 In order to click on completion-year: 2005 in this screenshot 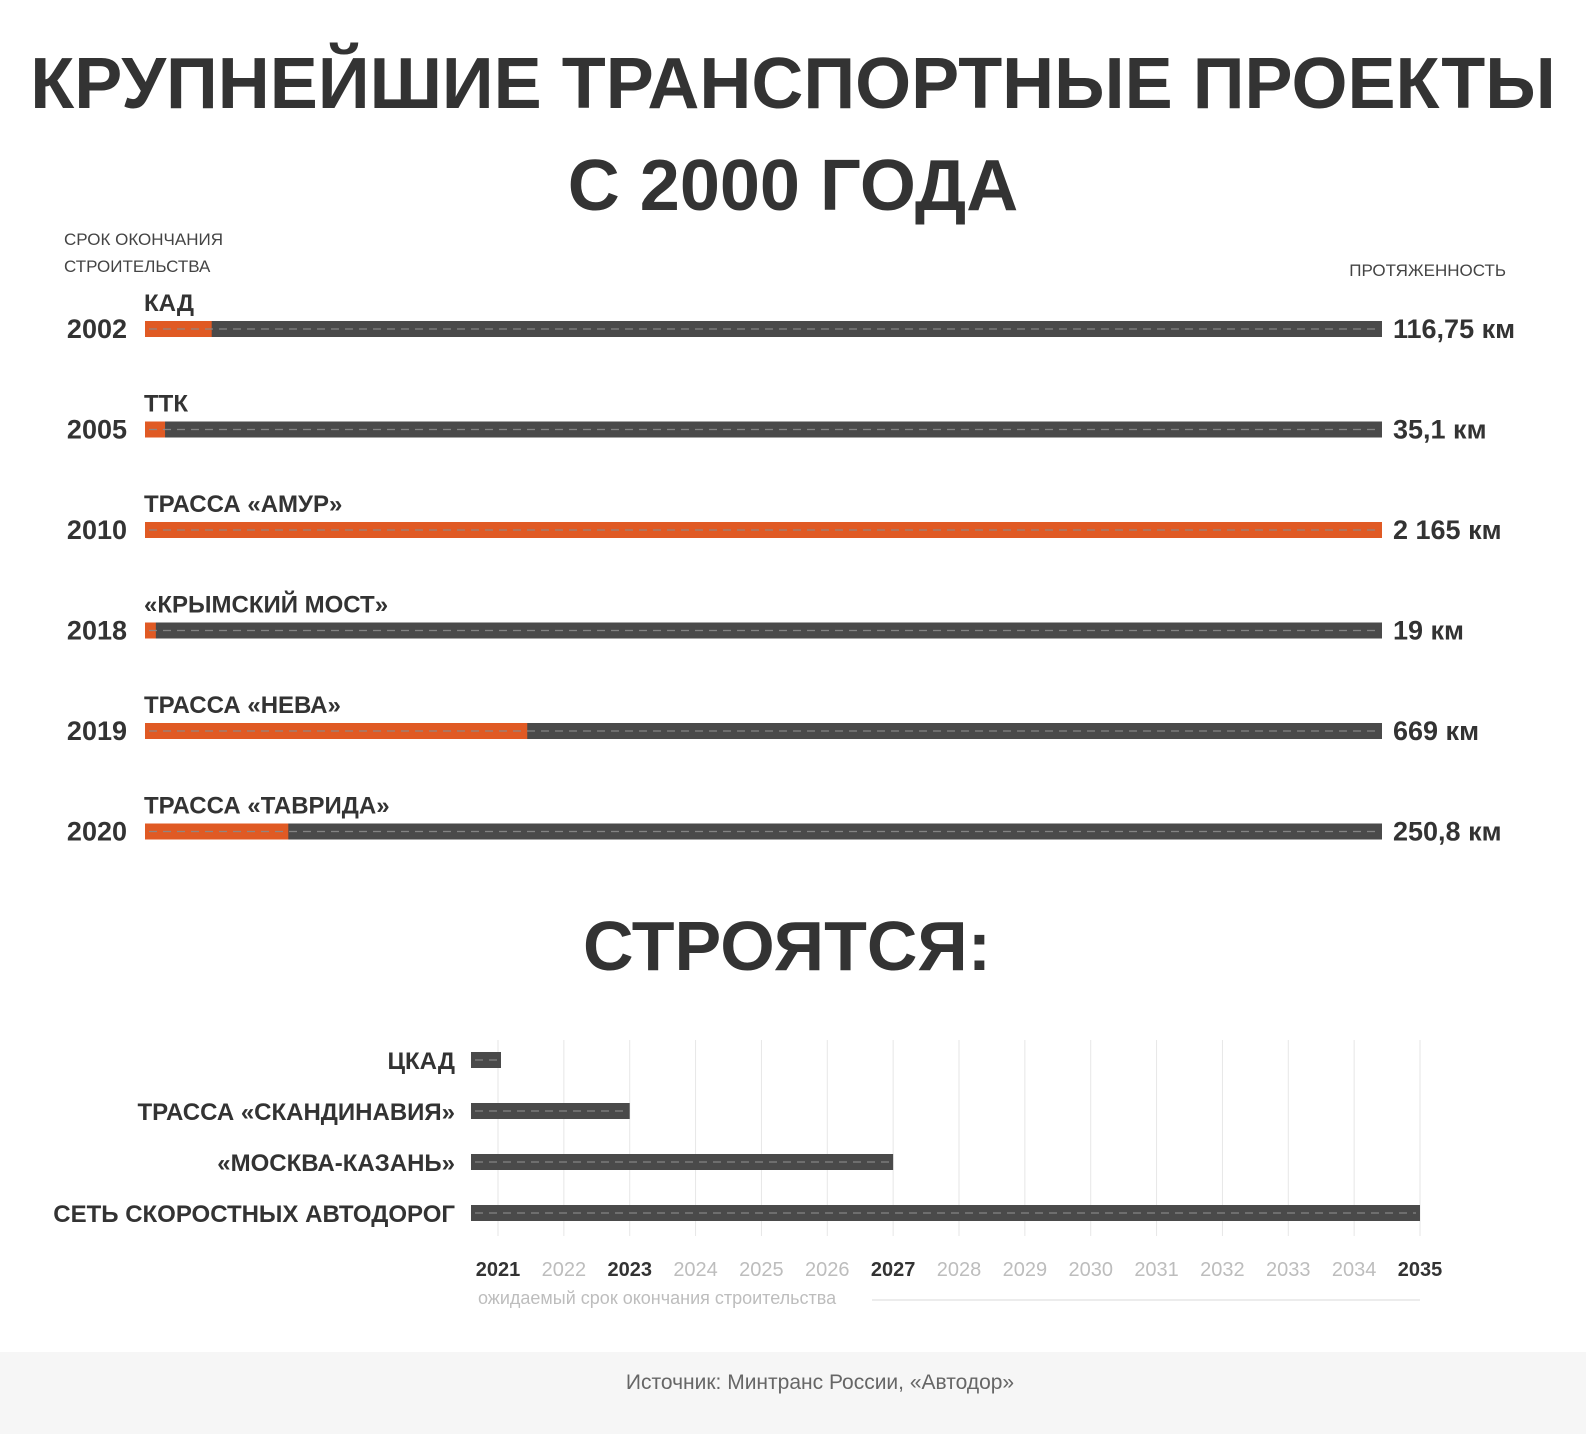, I will do `click(97, 430)`.